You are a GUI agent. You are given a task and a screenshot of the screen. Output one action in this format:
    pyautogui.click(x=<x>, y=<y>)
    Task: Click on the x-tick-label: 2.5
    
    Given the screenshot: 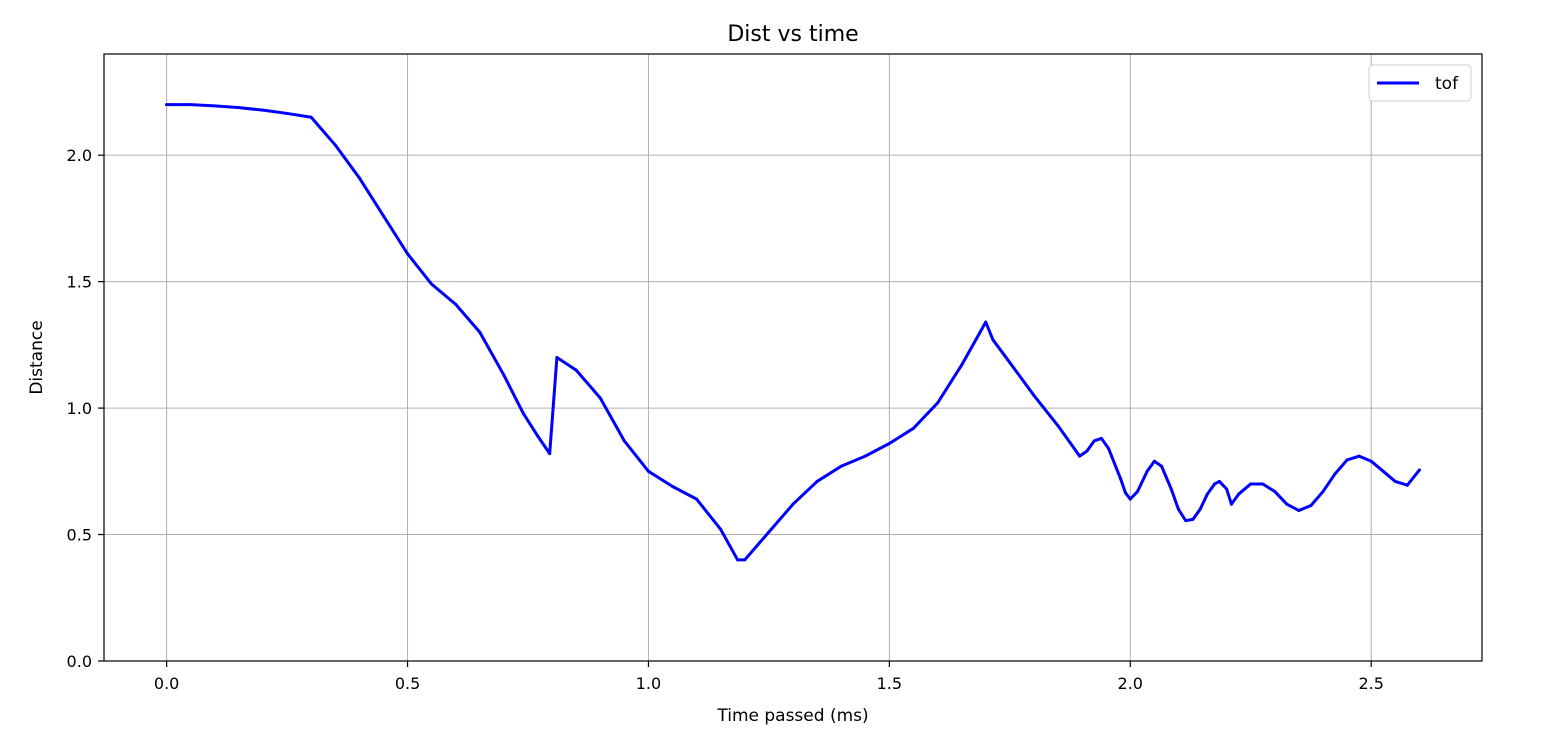 What is the action you would take?
    pyautogui.click(x=1370, y=683)
    